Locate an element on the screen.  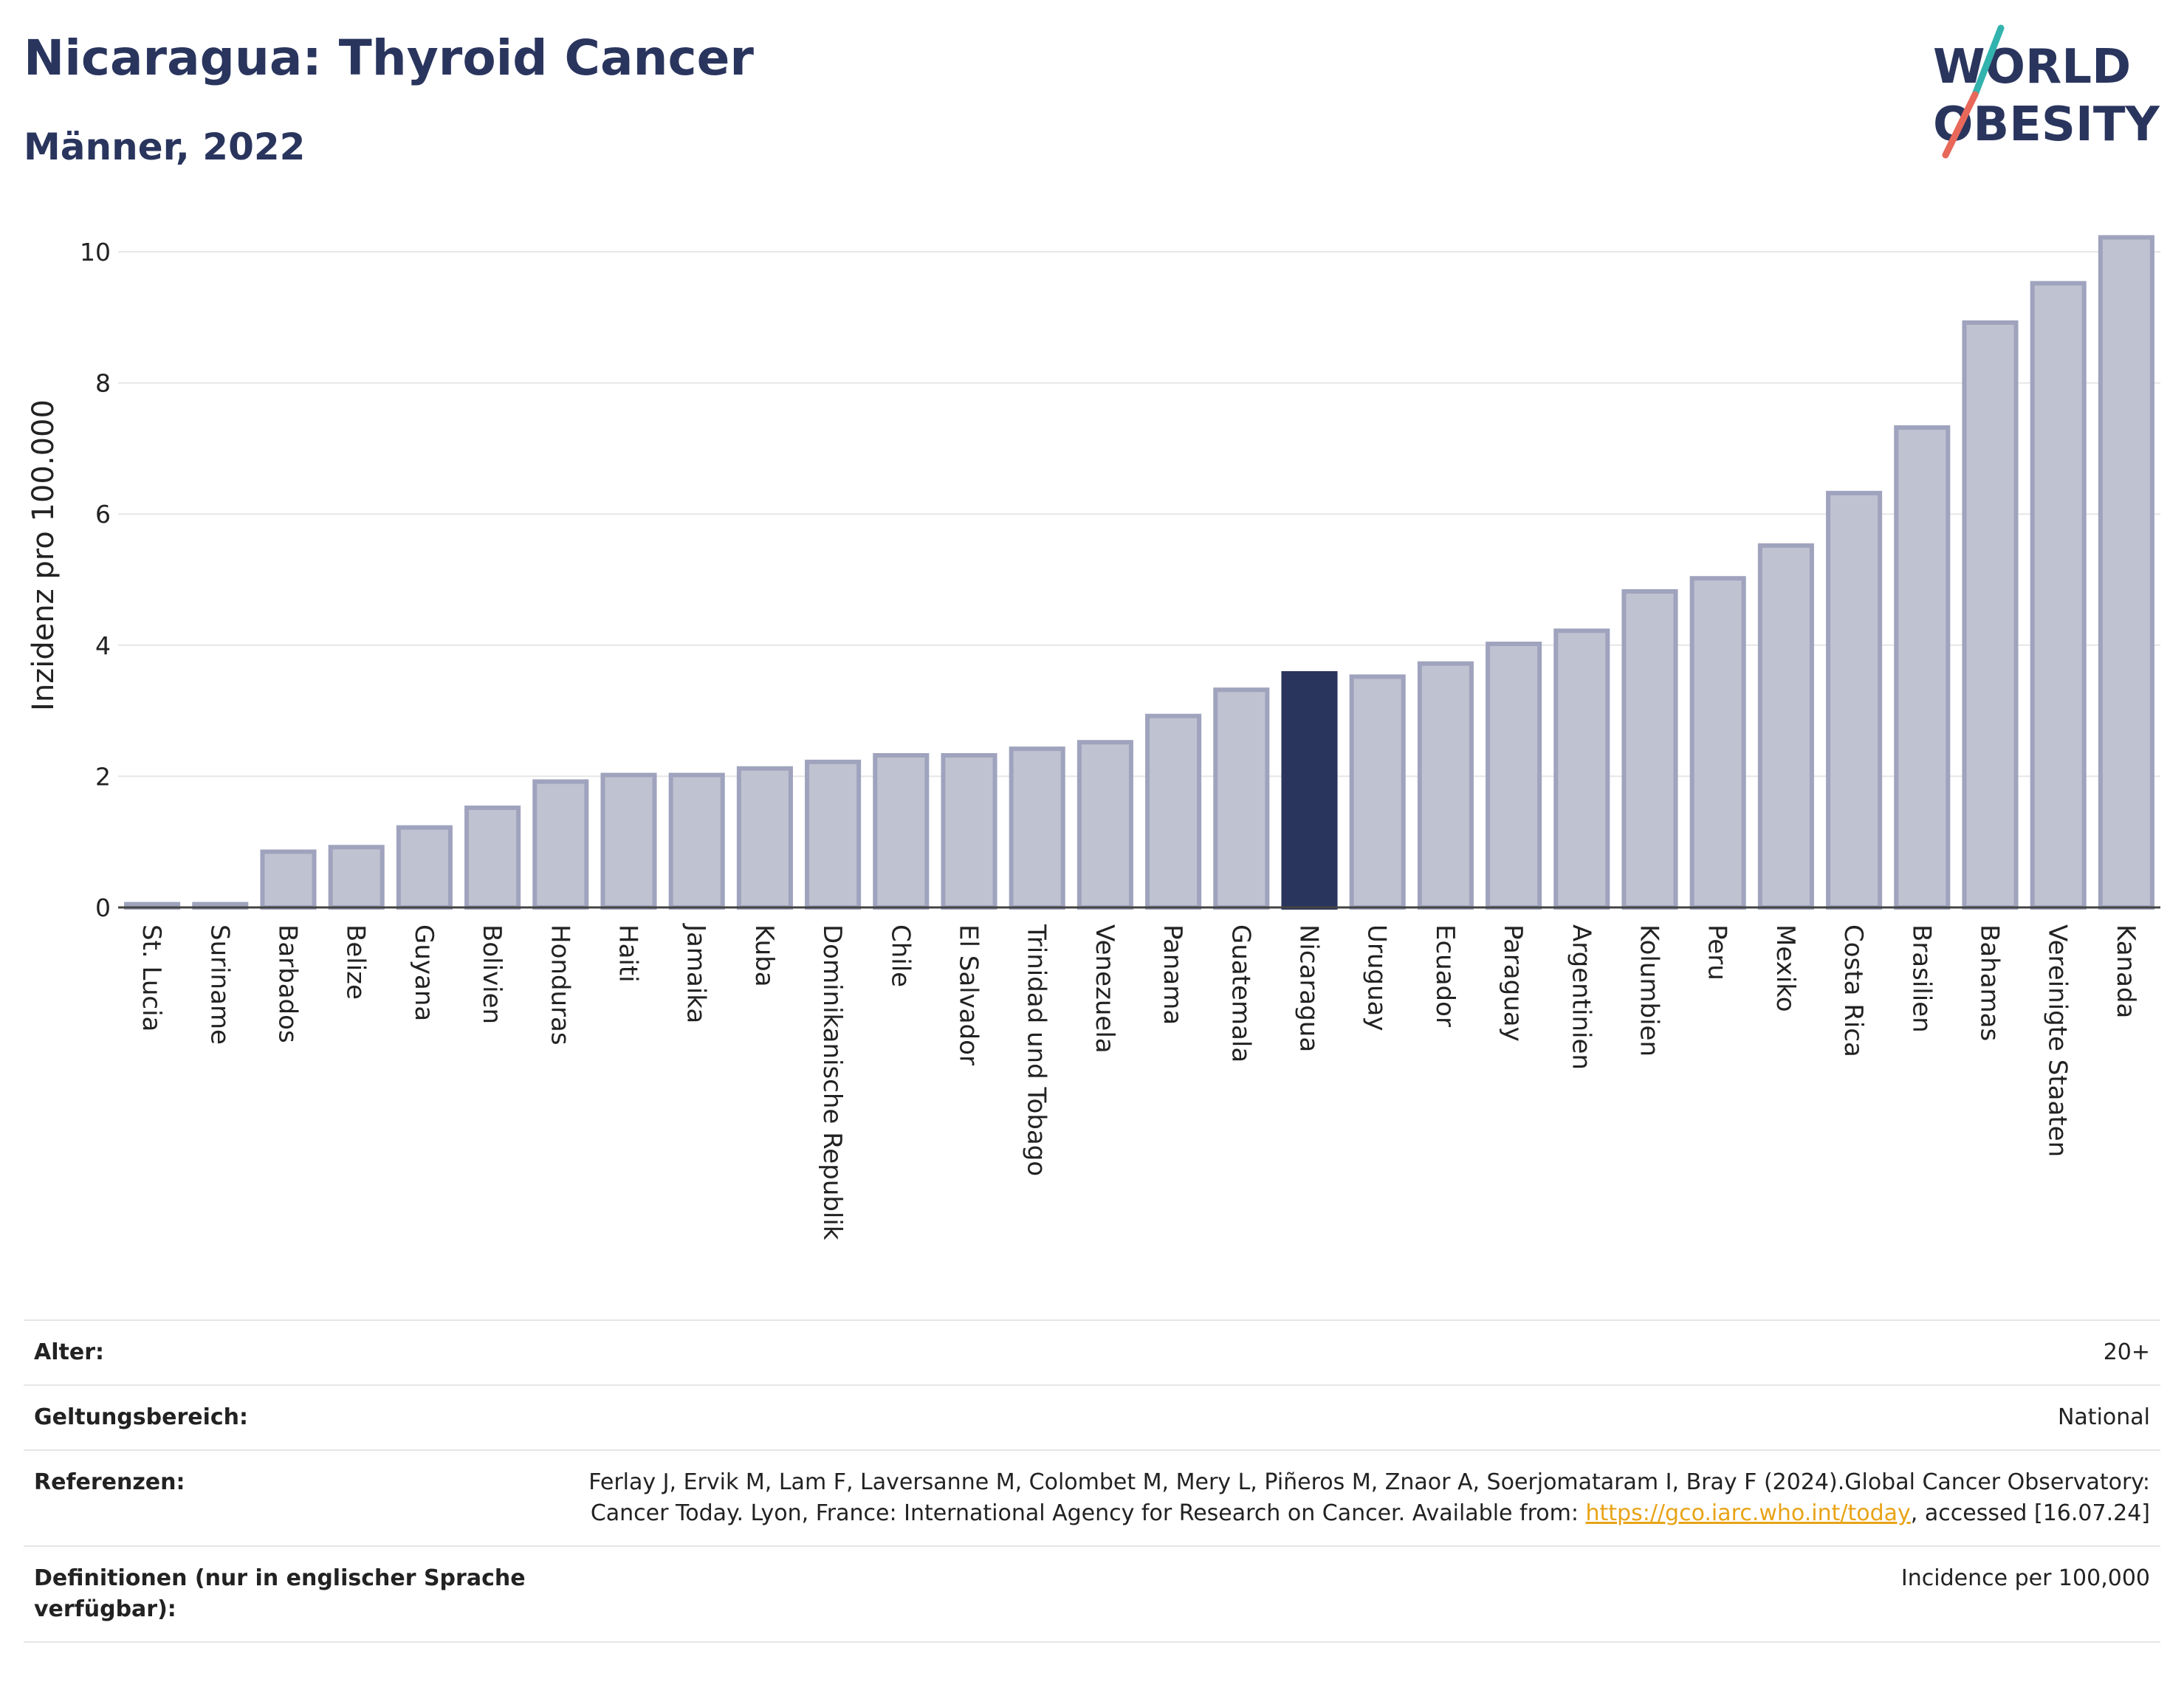
y-tick-label: 4 is located at coordinates (103, 645).